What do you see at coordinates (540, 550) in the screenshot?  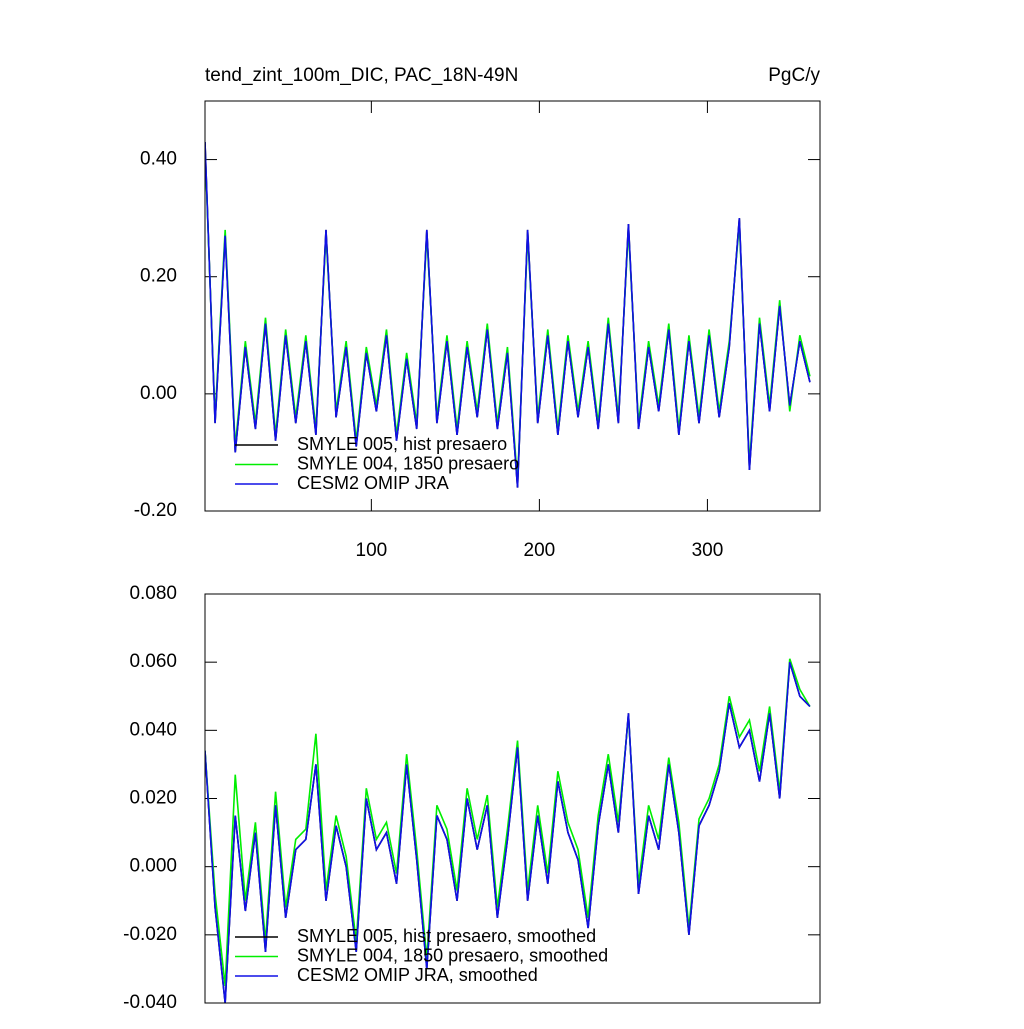 I see `x-tick-label: 200` at bounding box center [540, 550].